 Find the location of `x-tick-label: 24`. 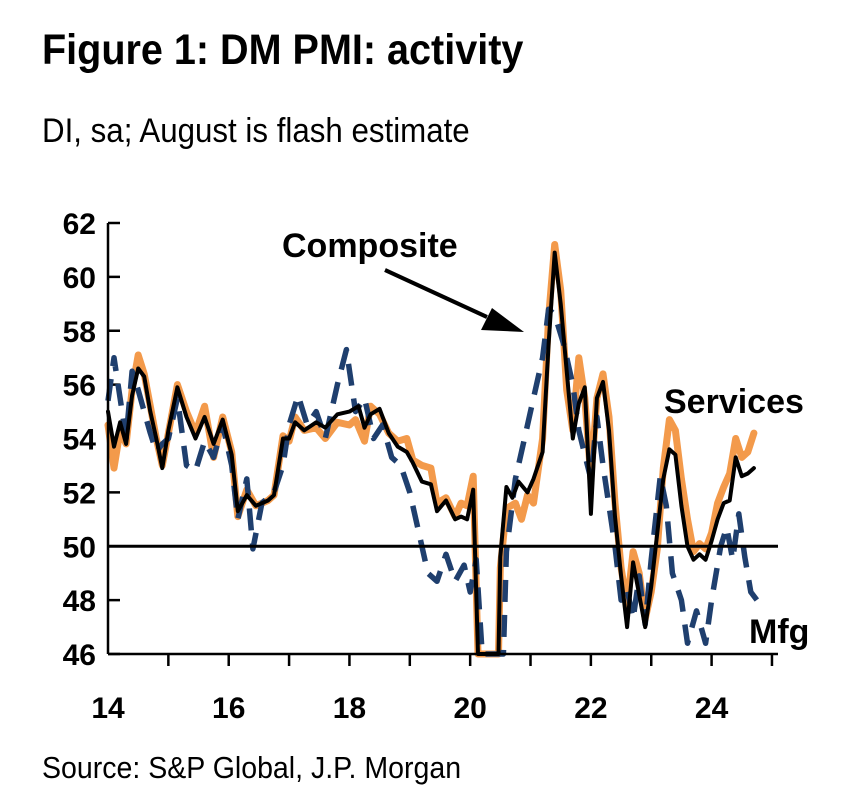

x-tick-label: 24 is located at coordinates (712, 708).